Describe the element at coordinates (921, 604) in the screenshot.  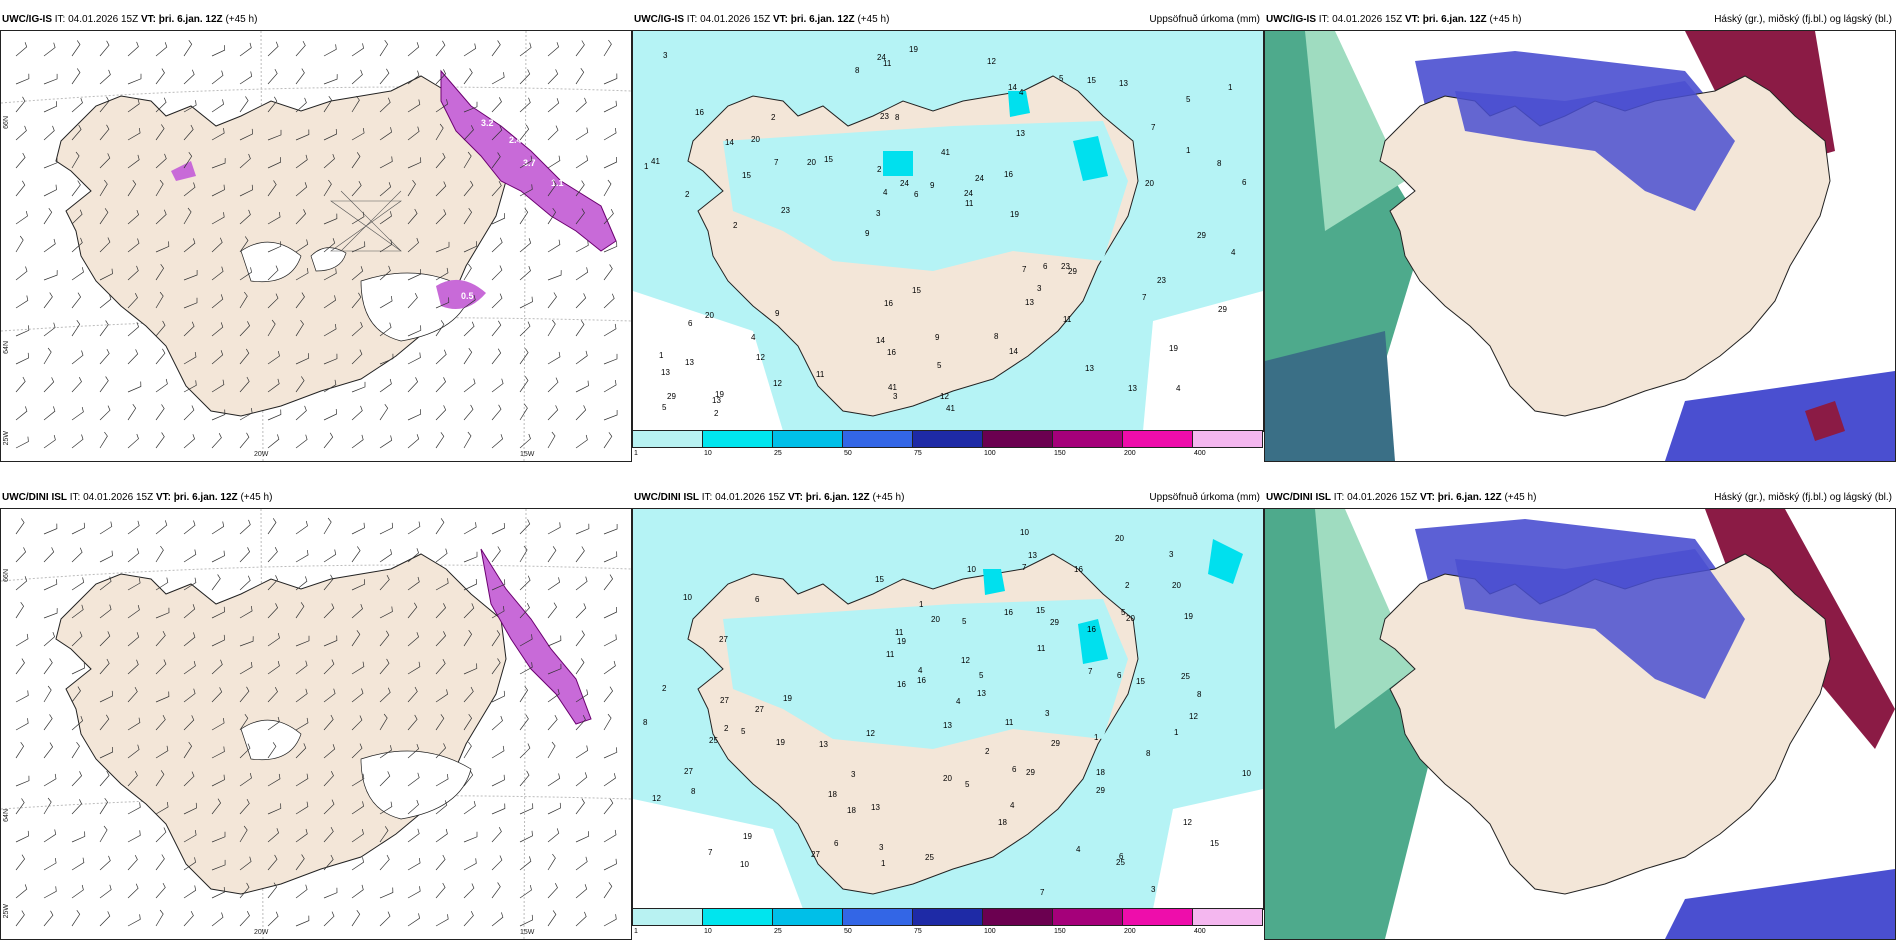
I see `precip-value: 1` at that location.